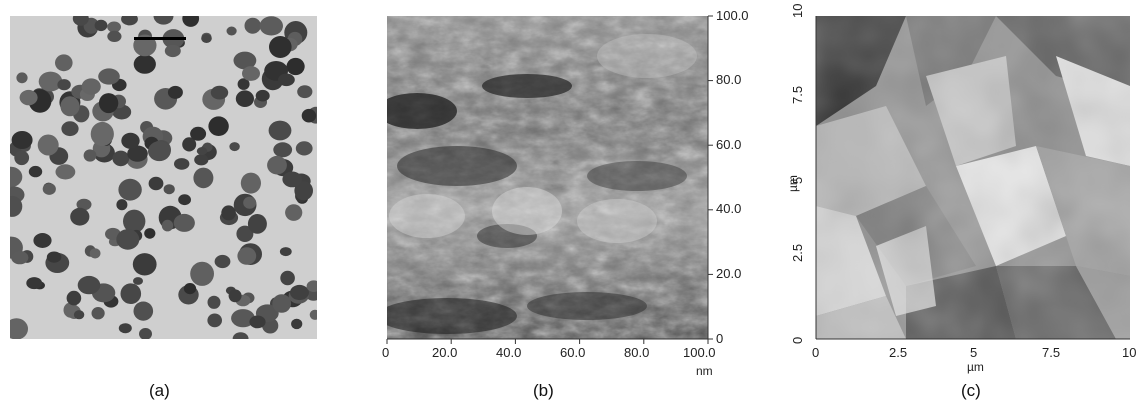  What do you see at coordinates (1129, 352) in the screenshot?
I see `x-tick-c-4: 10` at bounding box center [1129, 352].